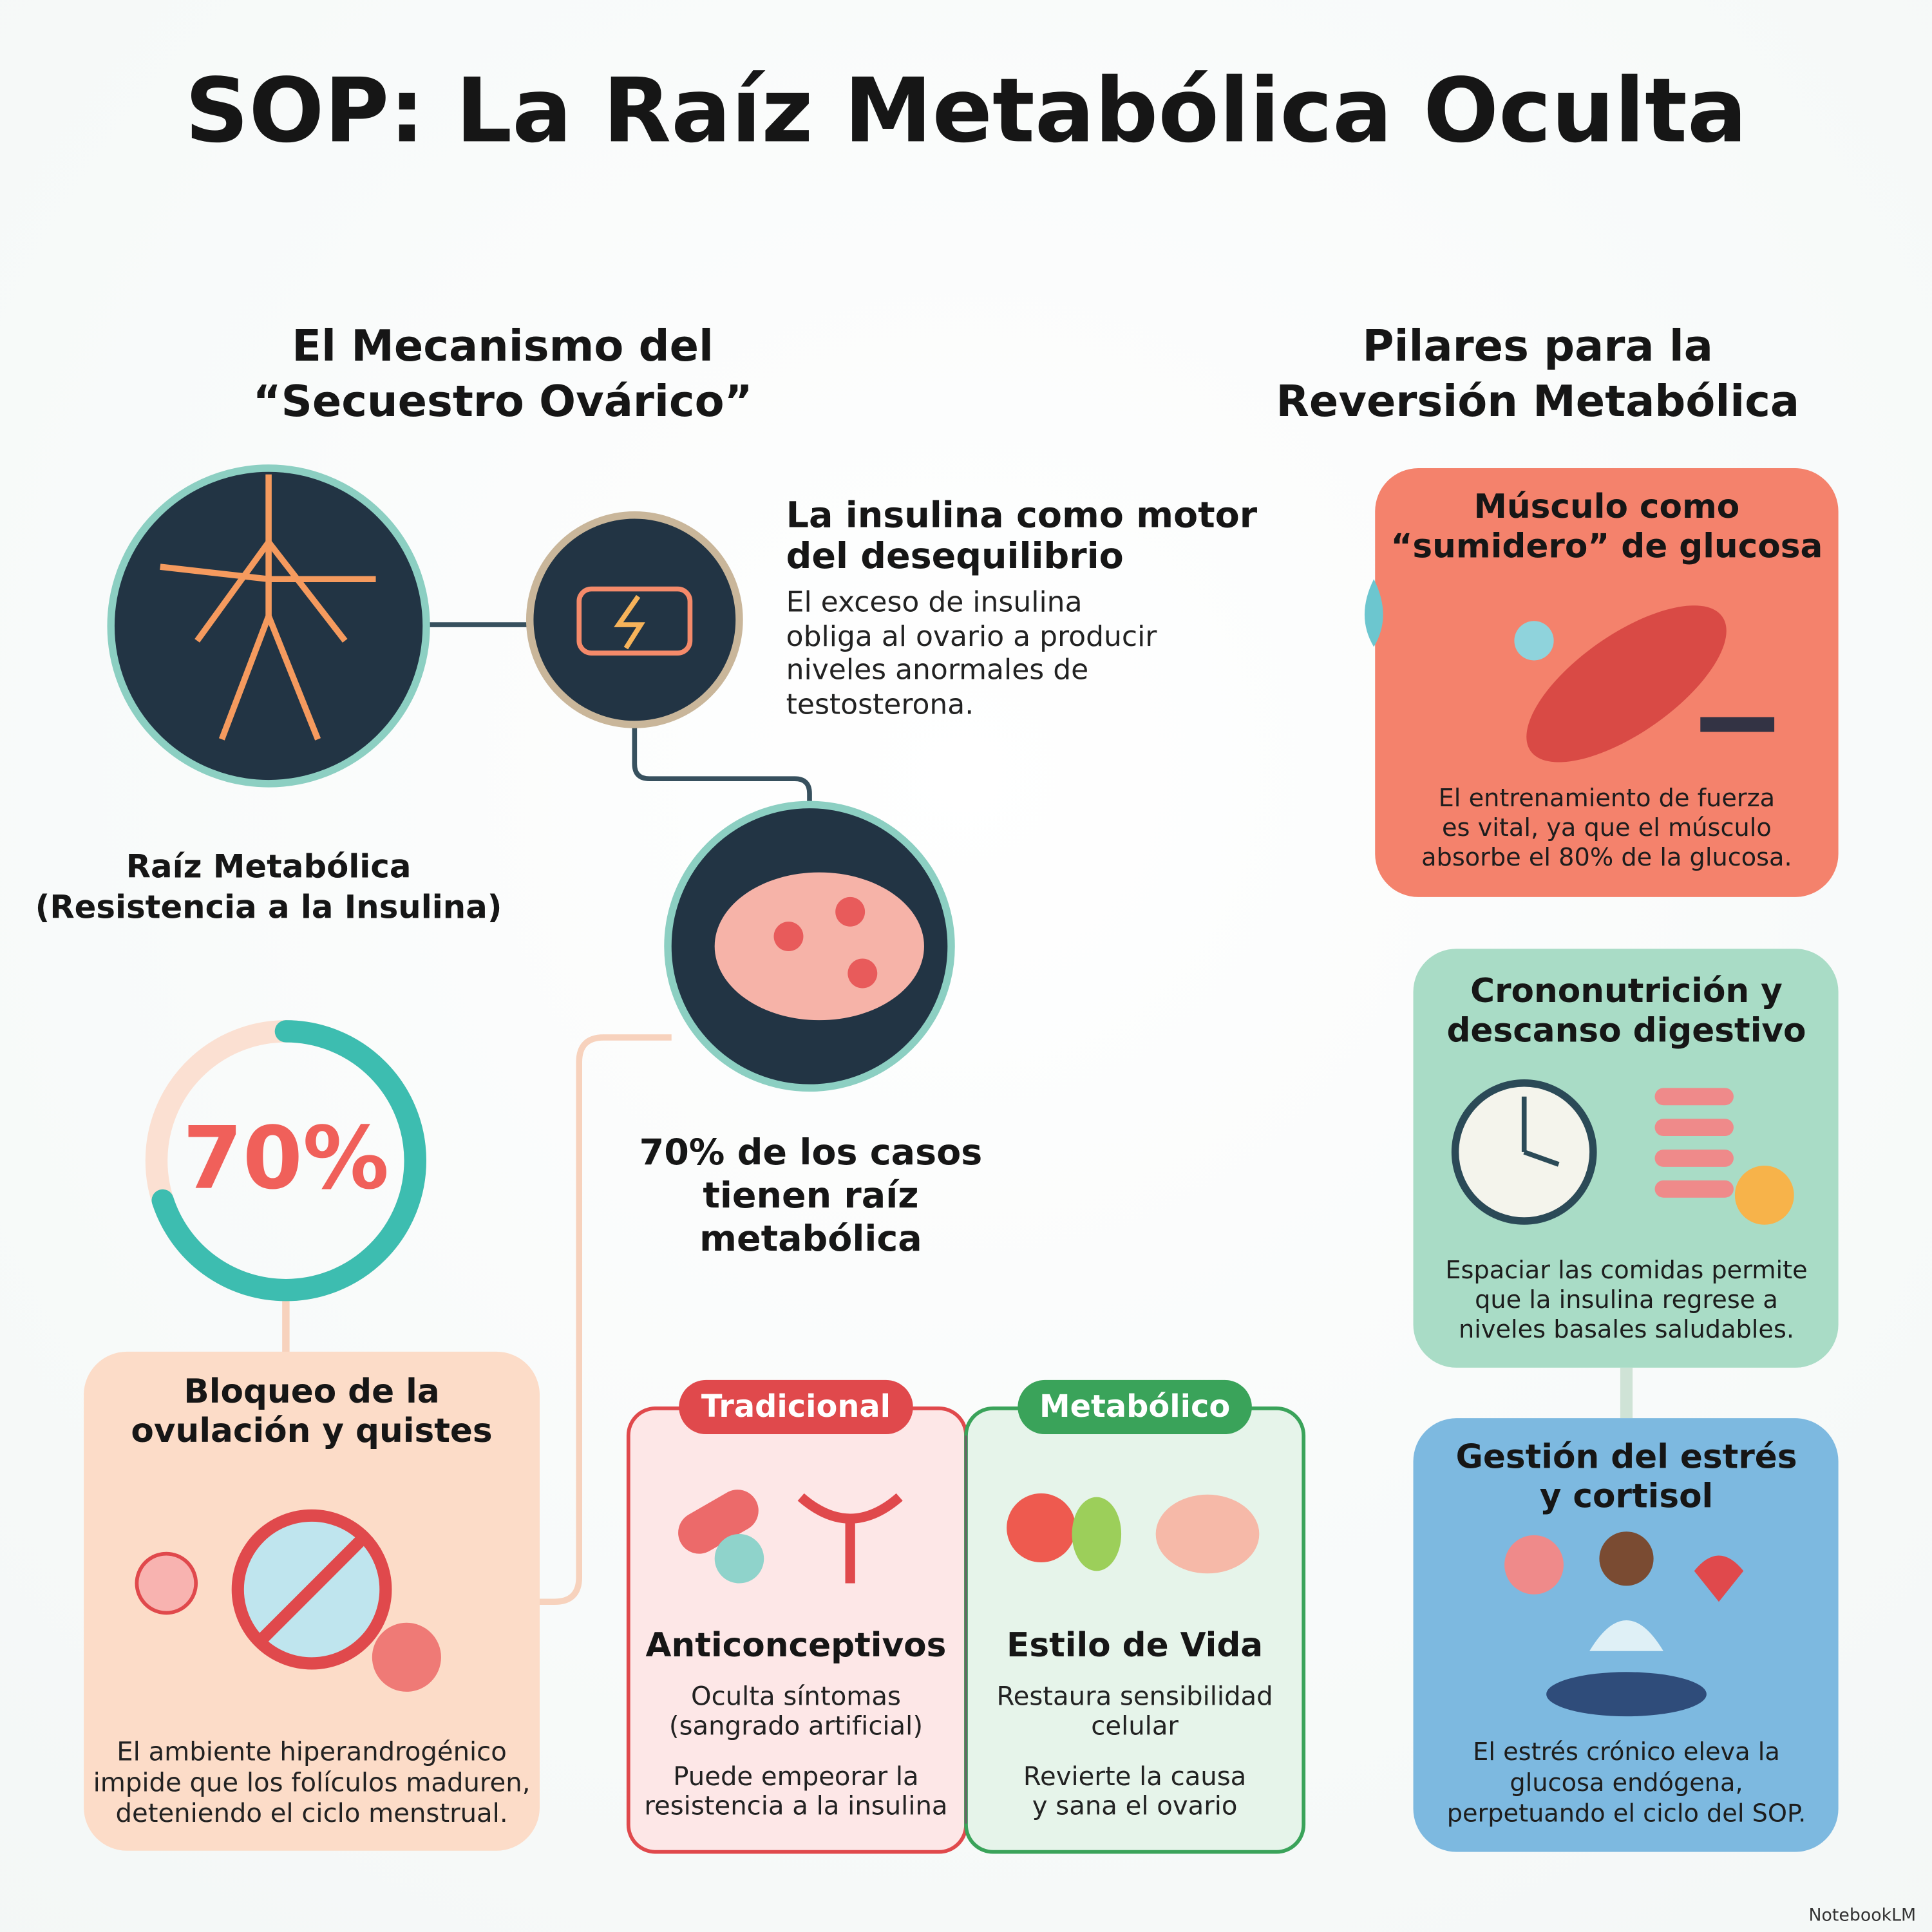  What do you see at coordinates (1764, 1195) in the screenshot?
I see `pause-icon` at bounding box center [1764, 1195].